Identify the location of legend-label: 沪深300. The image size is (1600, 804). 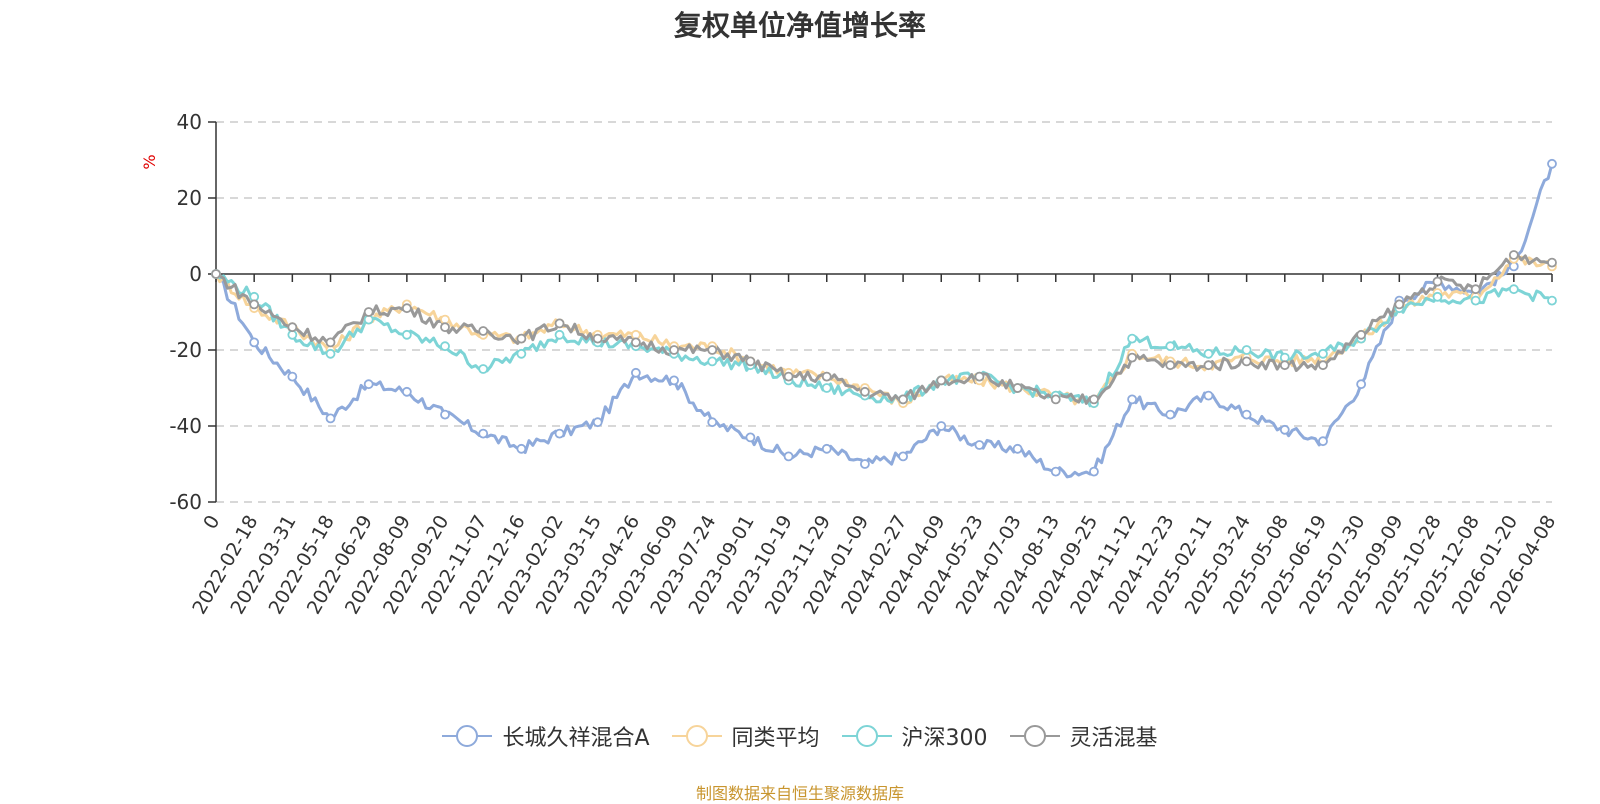
(944, 738).